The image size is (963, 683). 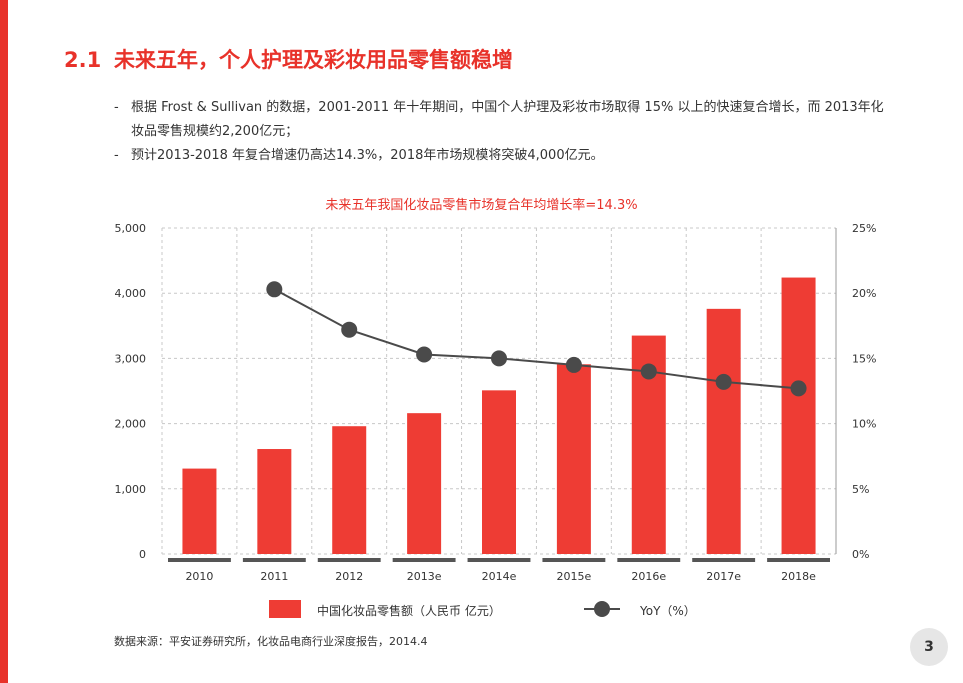 I want to click on x-tick-label: 2017e, so click(x=723, y=576).